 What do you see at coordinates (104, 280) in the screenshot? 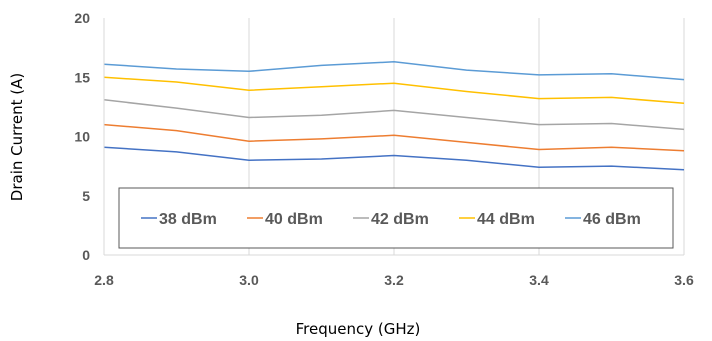
I see `x-tick-label: 2.8` at bounding box center [104, 280].